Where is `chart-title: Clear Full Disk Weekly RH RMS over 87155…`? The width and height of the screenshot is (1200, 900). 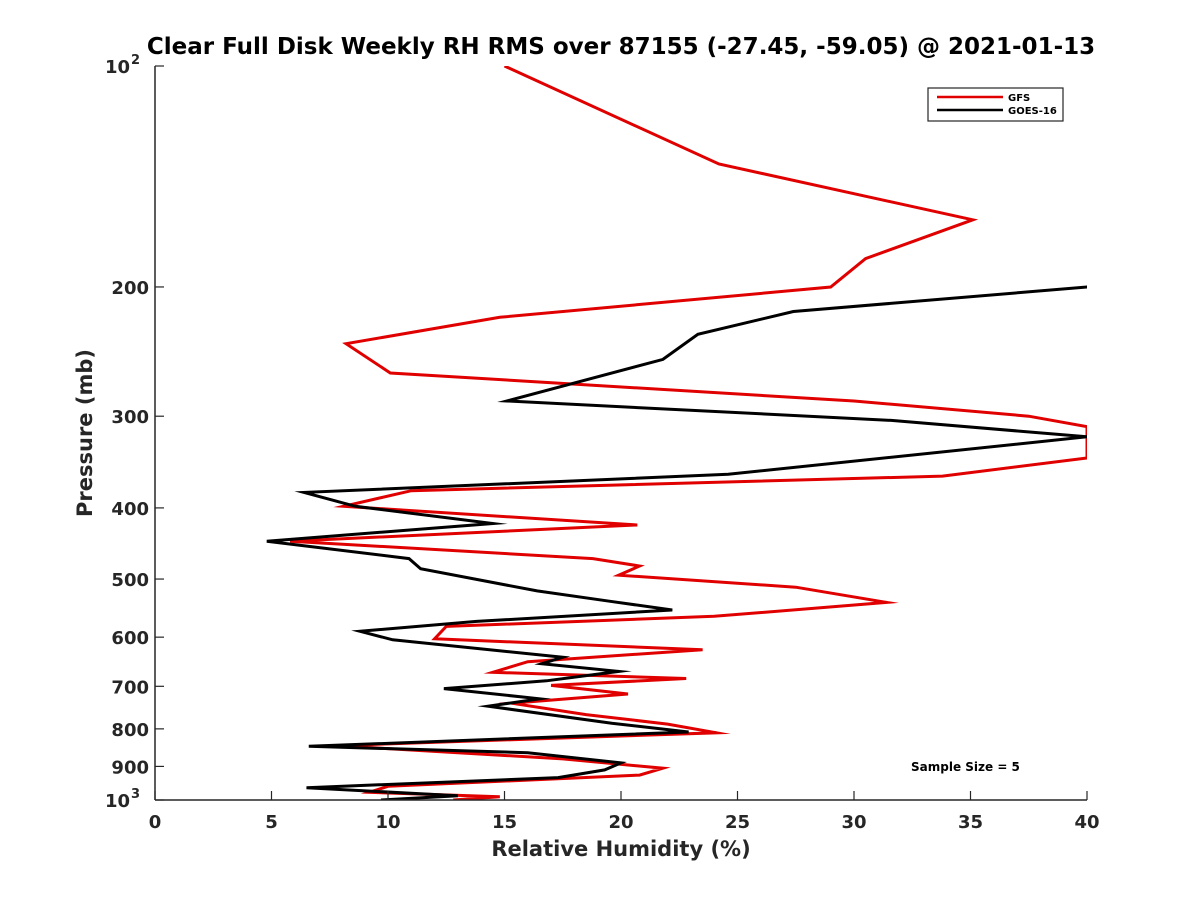
chart-title: Clear Full Disk Weekly RH RMS over 87155… is located at coordinates (621, 47).